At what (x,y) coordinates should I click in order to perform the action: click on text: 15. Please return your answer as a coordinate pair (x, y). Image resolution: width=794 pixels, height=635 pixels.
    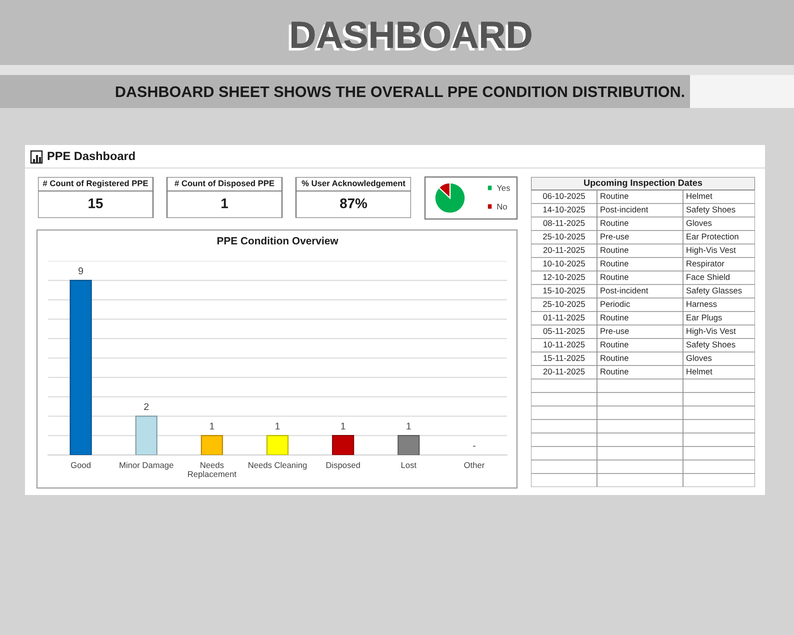
    Looking at the image, I should click on (95, 203).